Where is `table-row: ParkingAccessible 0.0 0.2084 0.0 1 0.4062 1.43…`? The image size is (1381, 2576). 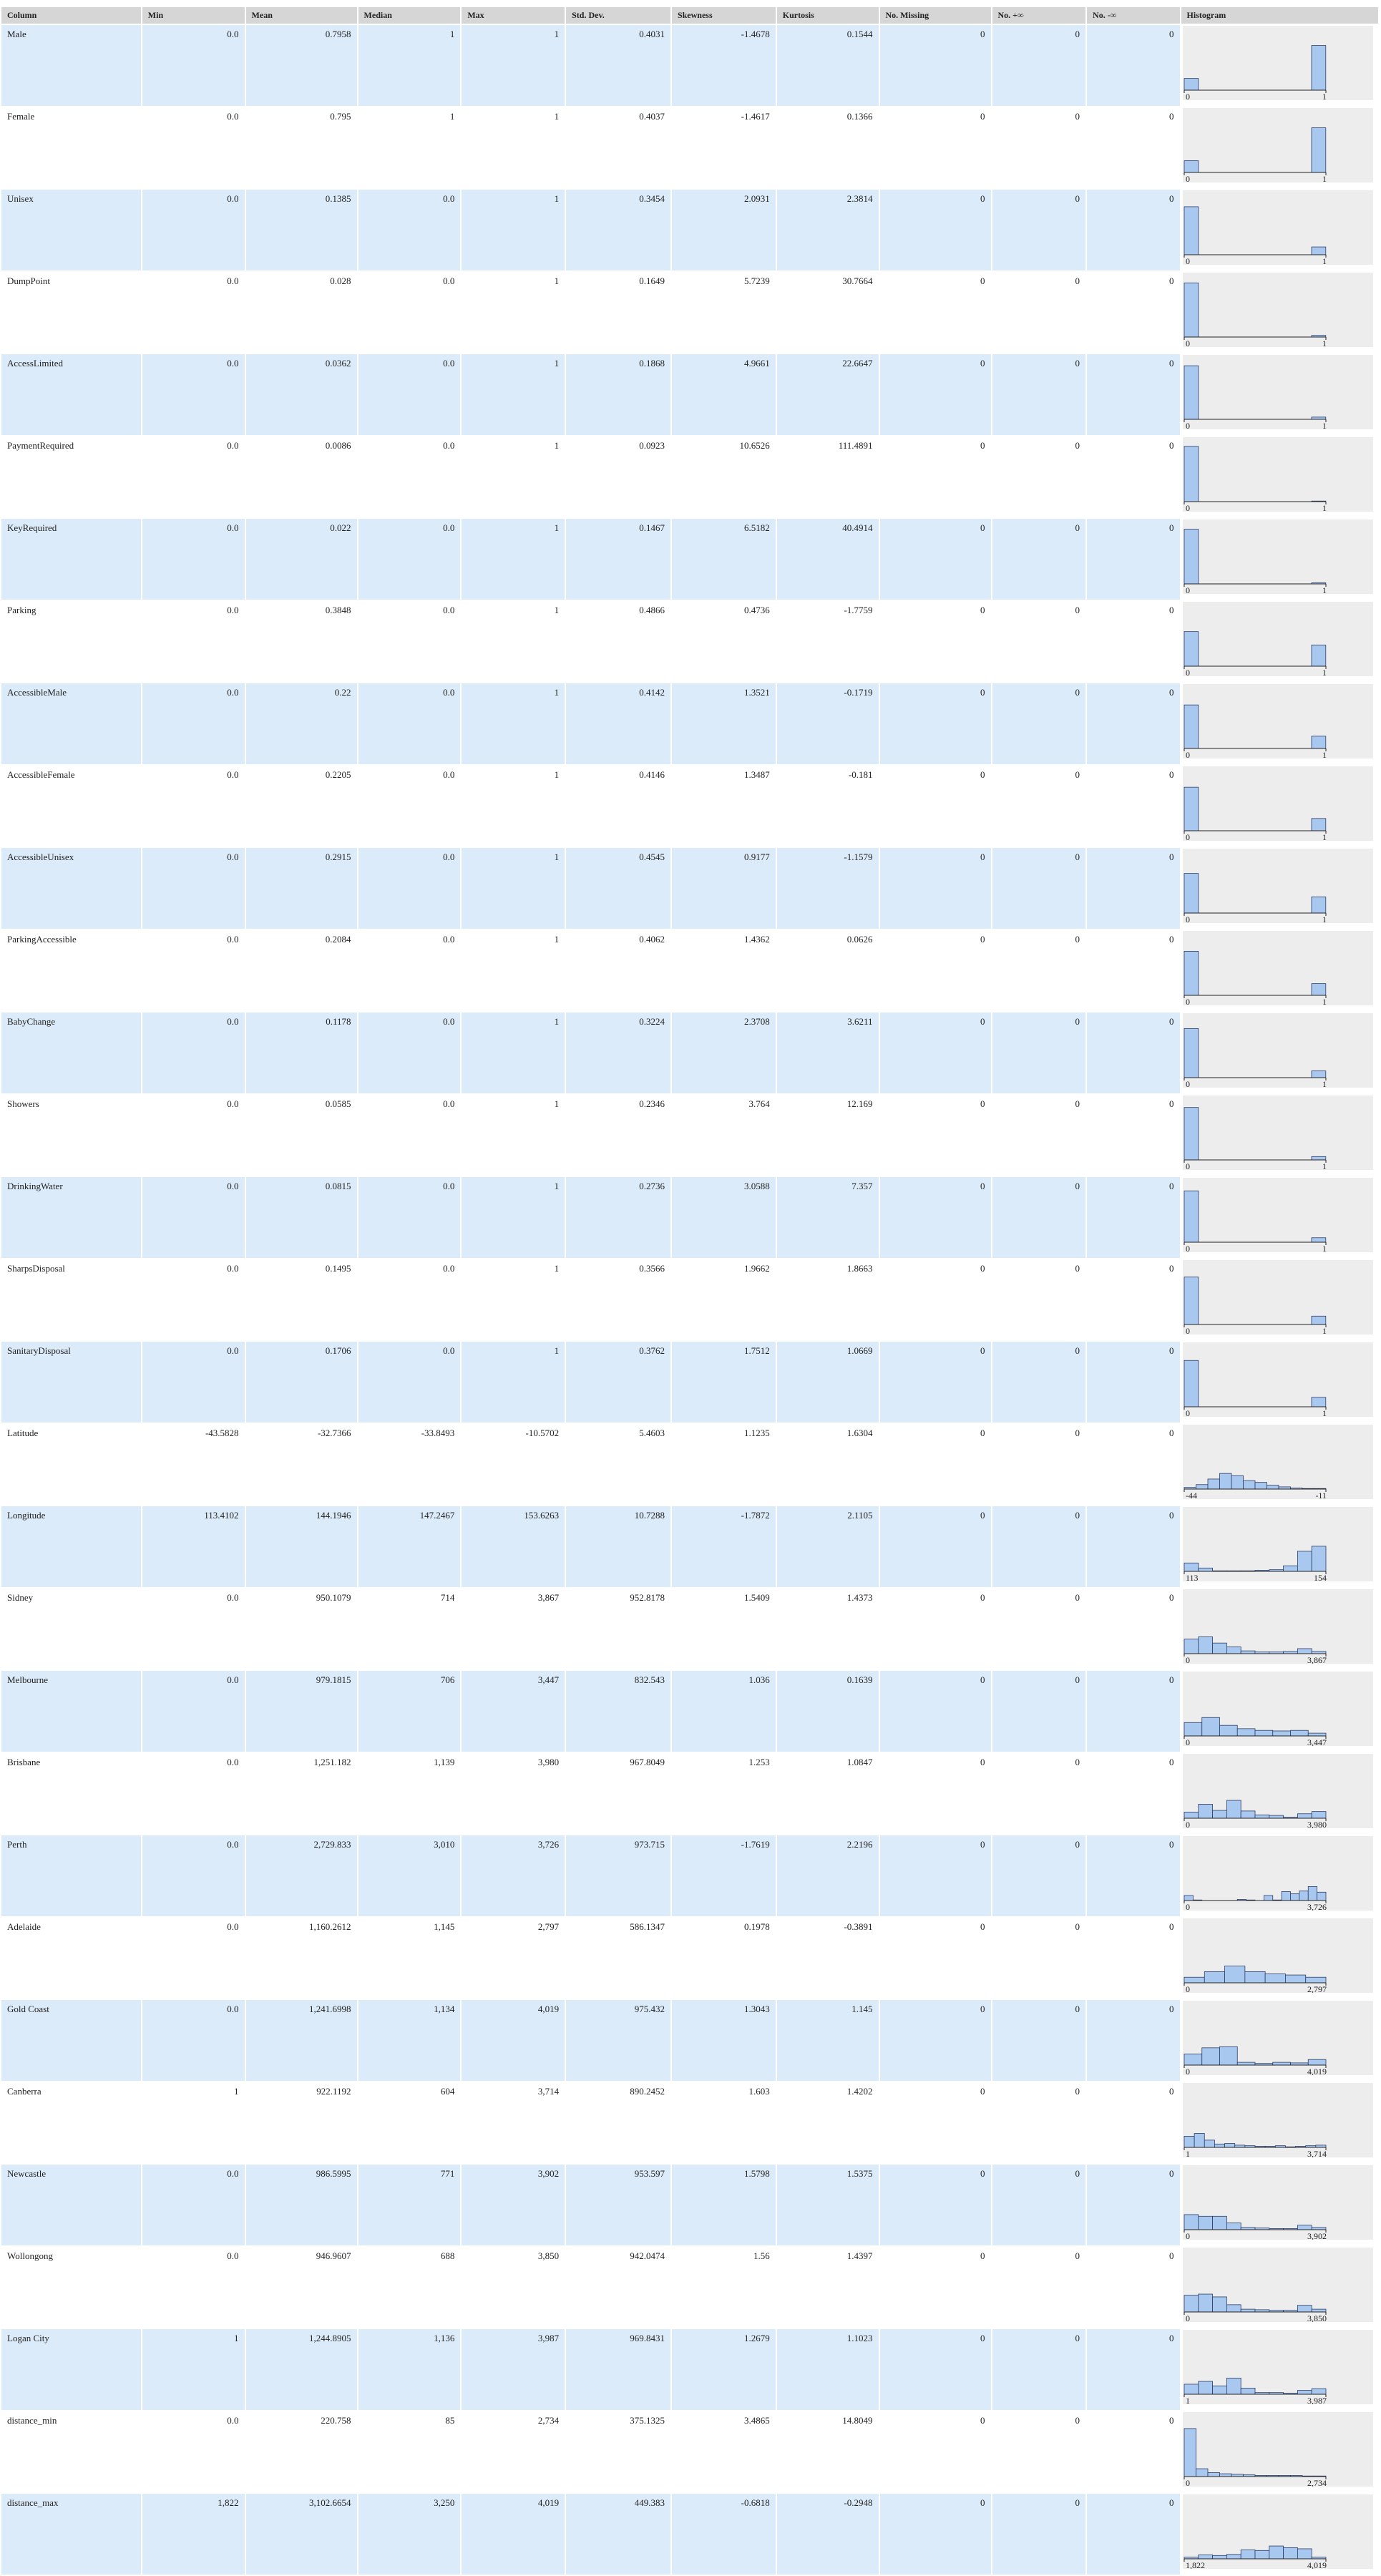
table-row: ParkingAccessible 0.0 0.2084 0.0 1 0.4062 1.43… is located at coordinates (689, 970).